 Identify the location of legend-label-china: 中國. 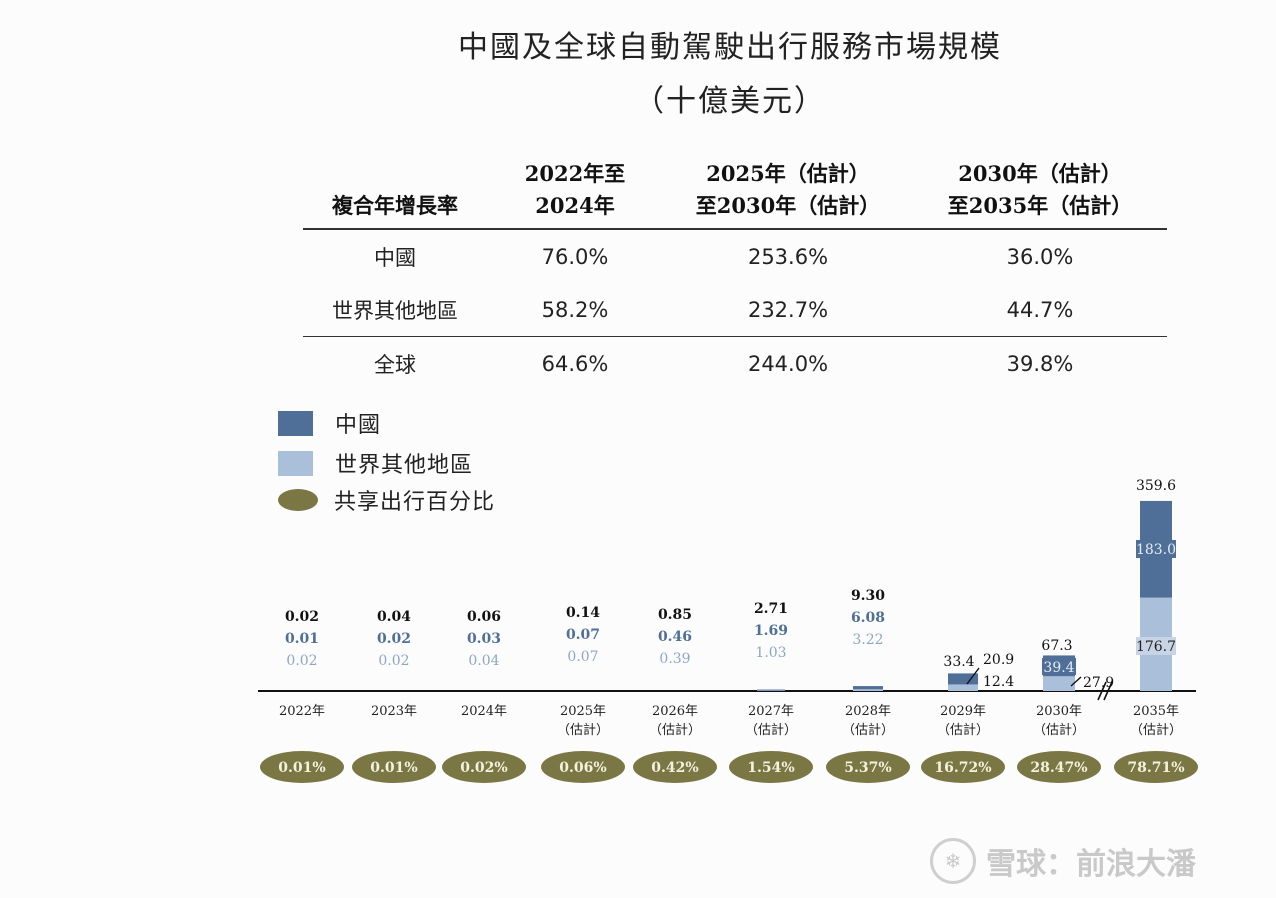
(358, 425).